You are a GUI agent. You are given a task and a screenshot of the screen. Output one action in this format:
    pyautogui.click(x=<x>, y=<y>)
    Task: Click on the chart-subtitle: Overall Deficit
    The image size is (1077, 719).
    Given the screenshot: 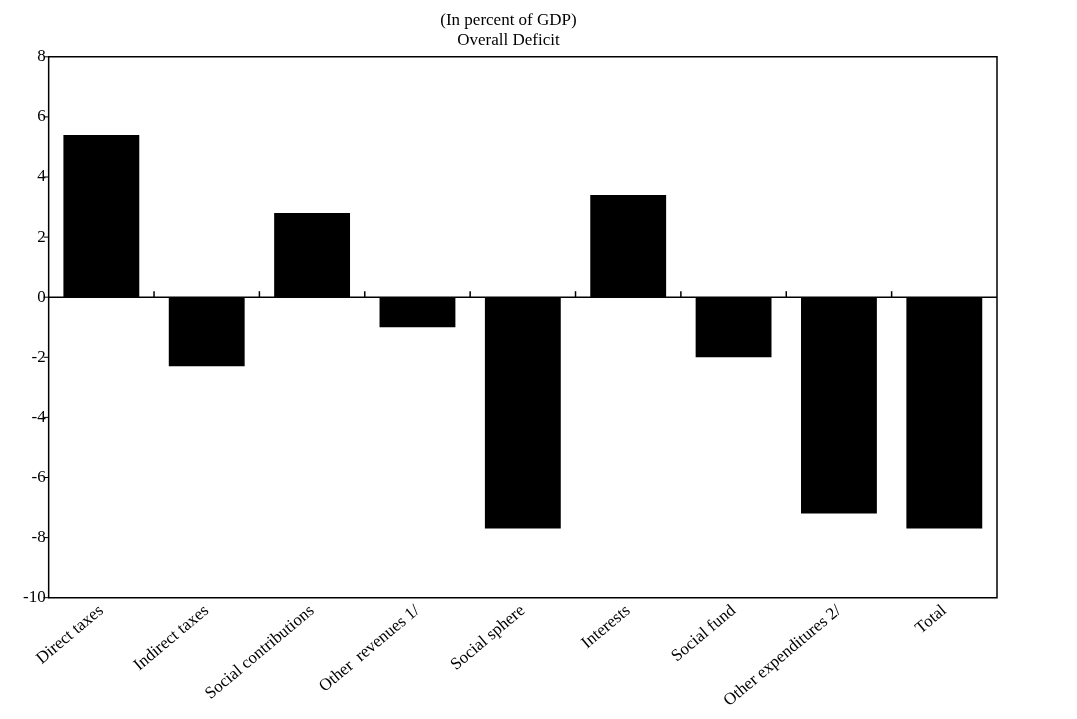 What is the action you would take?
    pyautogui.click(x=508, y=40)
    